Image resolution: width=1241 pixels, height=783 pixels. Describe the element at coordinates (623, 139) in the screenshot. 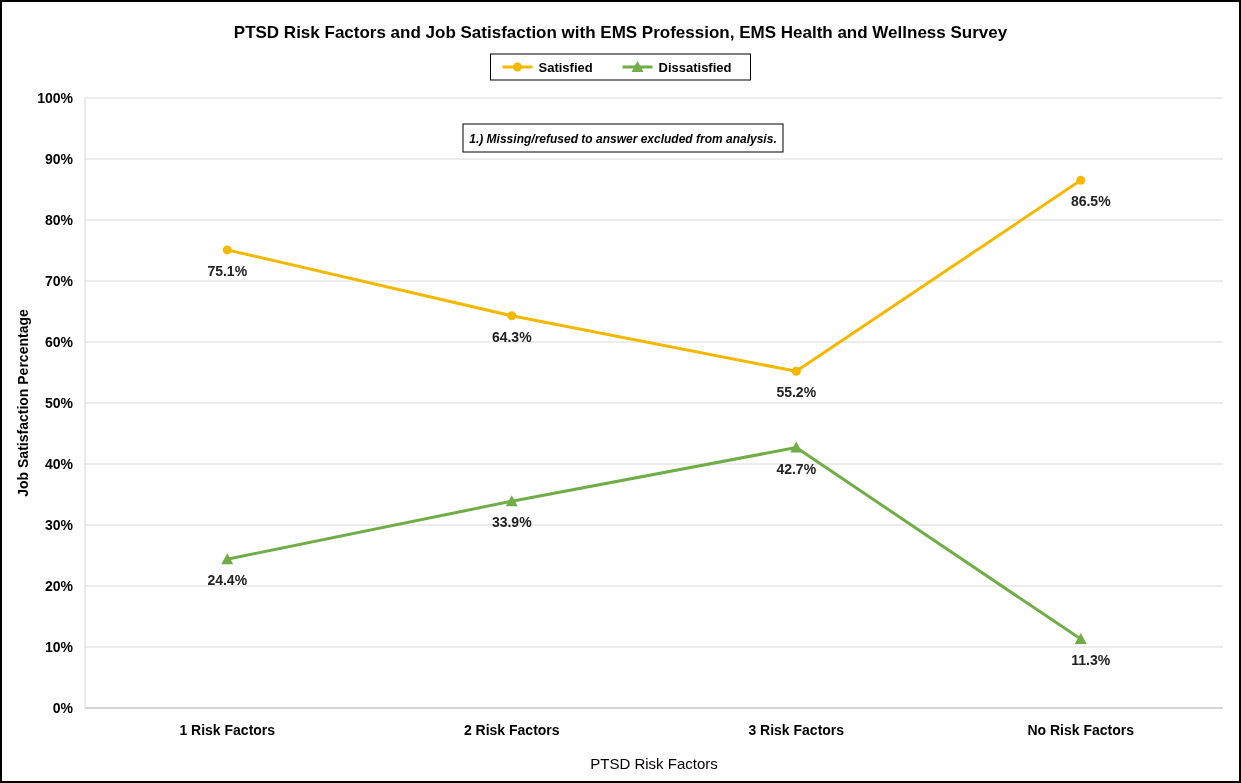

I see `annotation: 1.) Missing/refused to answer excluded from analysis.` at that location.